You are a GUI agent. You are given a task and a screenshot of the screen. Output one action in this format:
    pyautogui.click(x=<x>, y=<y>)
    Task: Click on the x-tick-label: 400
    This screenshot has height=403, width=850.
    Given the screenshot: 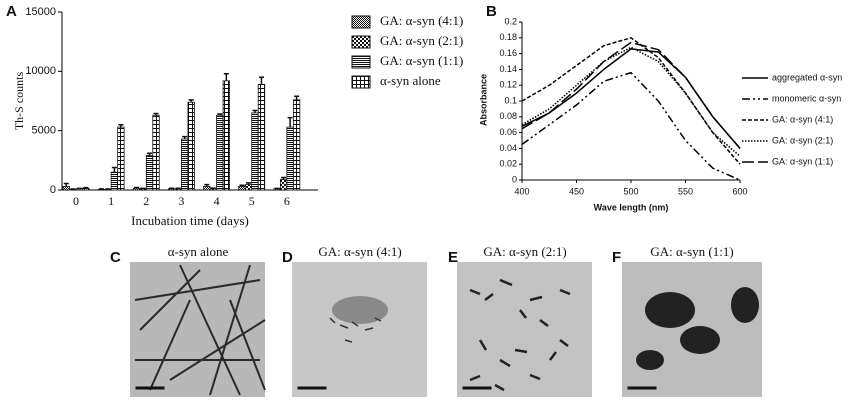 What is the action you would take?
    pyautogui.click(x=521, y=191)
    